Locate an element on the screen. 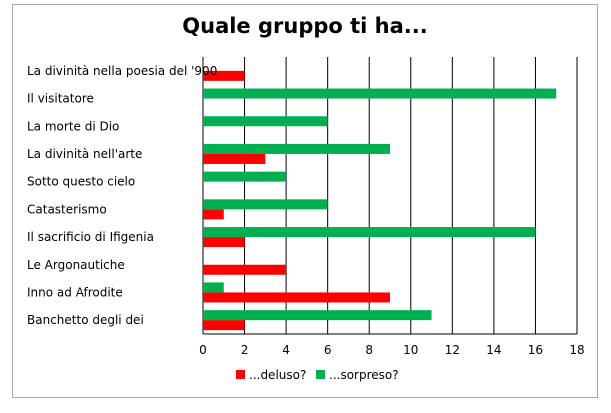 This screenshot has width=611, height=413. x-axis-ticks: 0 2 4 6 8 10 12 14 16 18 is located at coordinates (391, 350).